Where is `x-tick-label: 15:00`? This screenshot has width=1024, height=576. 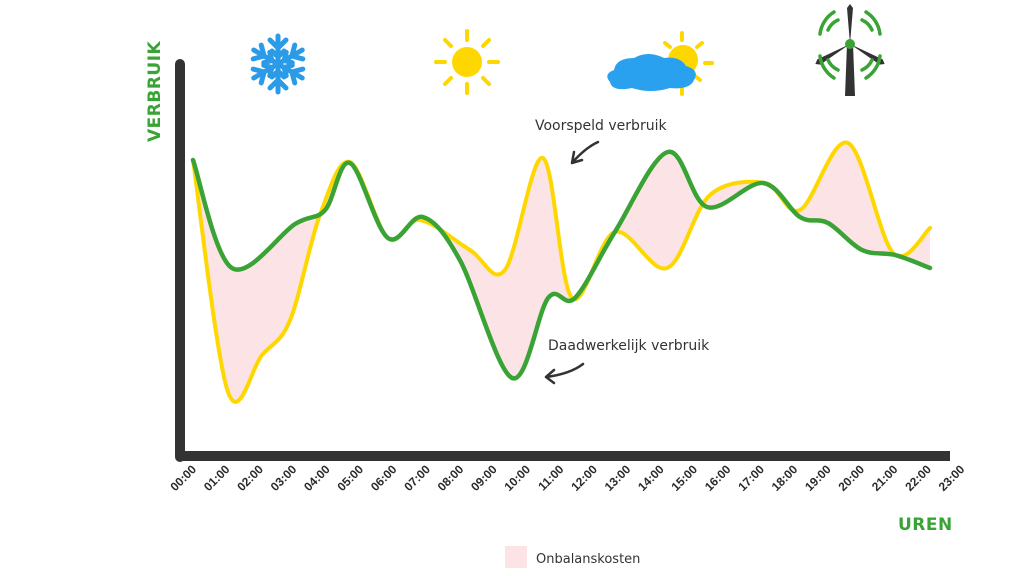 x-tick-label: 15:00 is located at coordinates (685, 478).